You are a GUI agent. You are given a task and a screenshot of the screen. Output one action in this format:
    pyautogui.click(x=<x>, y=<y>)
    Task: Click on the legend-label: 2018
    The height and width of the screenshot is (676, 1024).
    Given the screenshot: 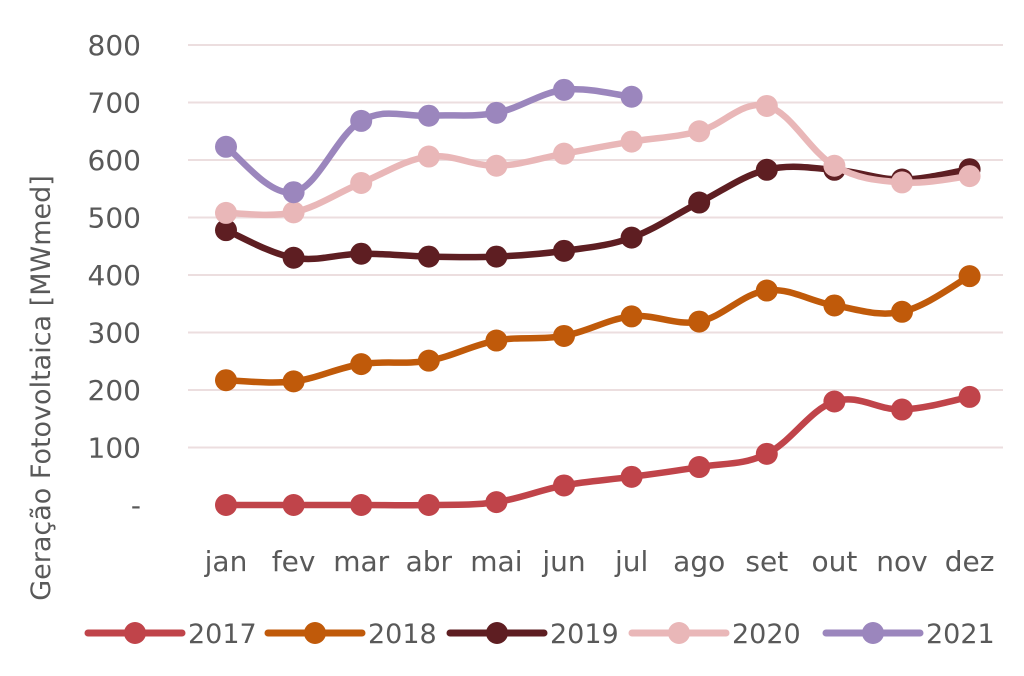 What is the action you would take?
    pyautogui.click(x=402, y=634)
    